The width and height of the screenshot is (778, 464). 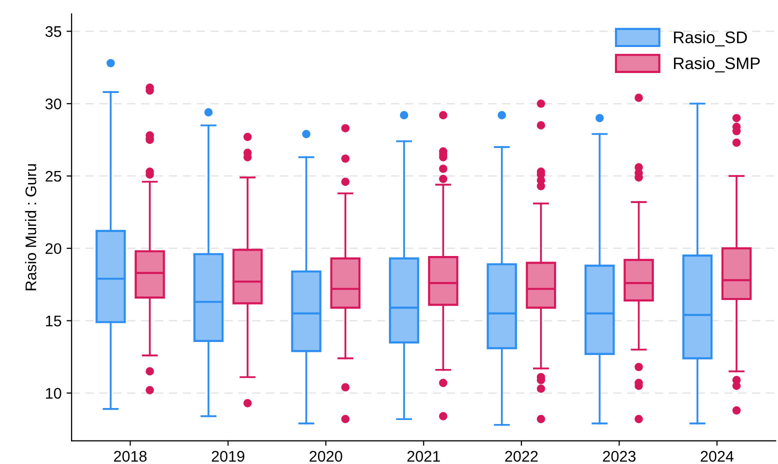 I want to click on y-axis-title: Rasio Murid : Guru, so click(x=30, y=227).